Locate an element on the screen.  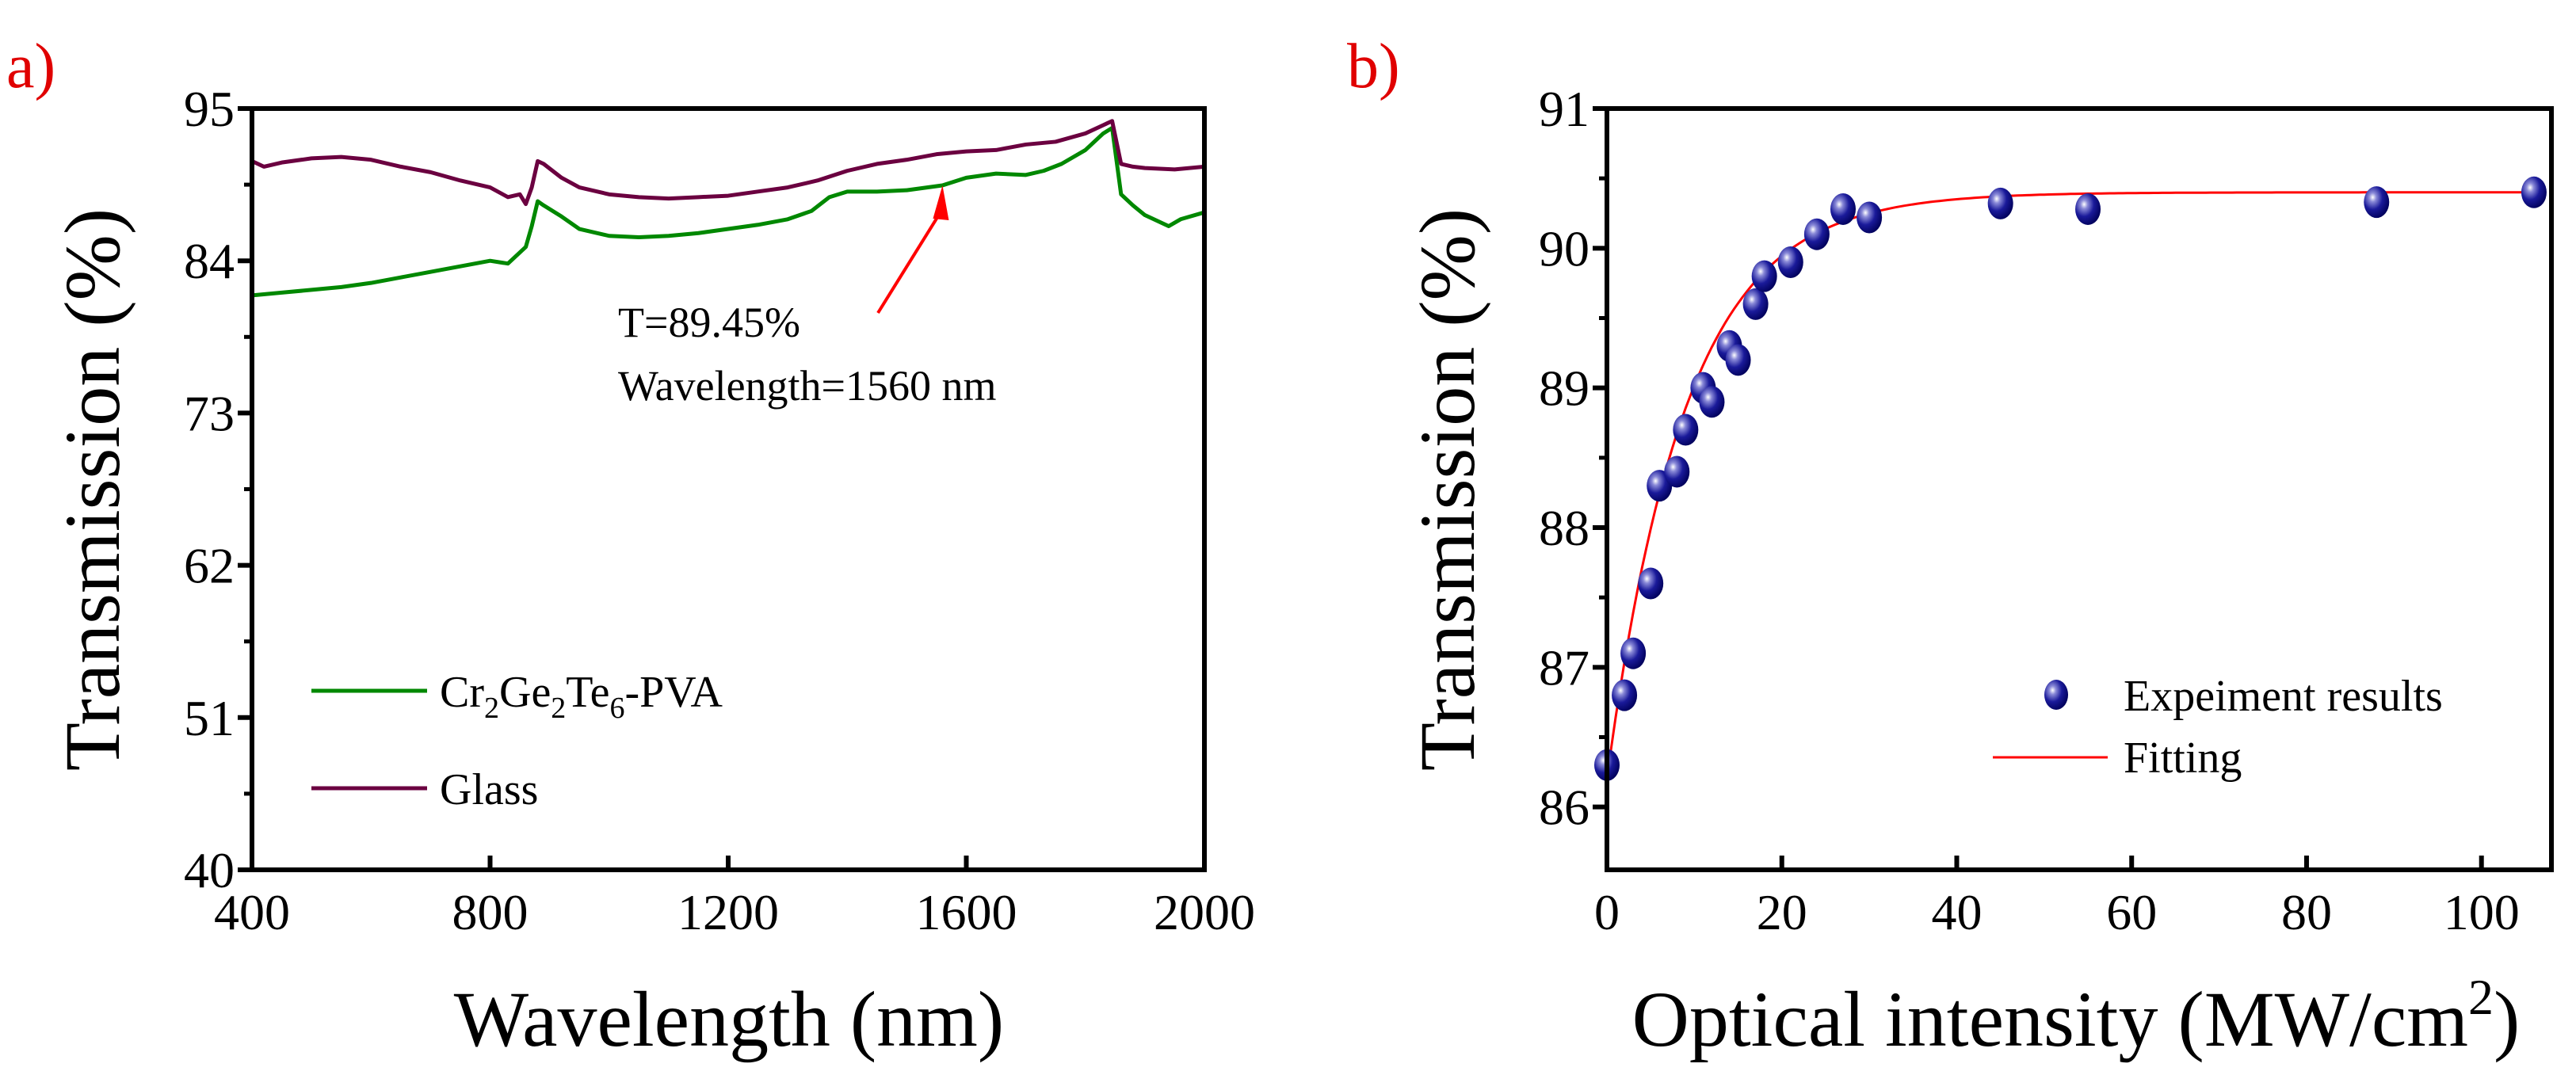
panel-label-a: a) is located at coordinates (30, 66).